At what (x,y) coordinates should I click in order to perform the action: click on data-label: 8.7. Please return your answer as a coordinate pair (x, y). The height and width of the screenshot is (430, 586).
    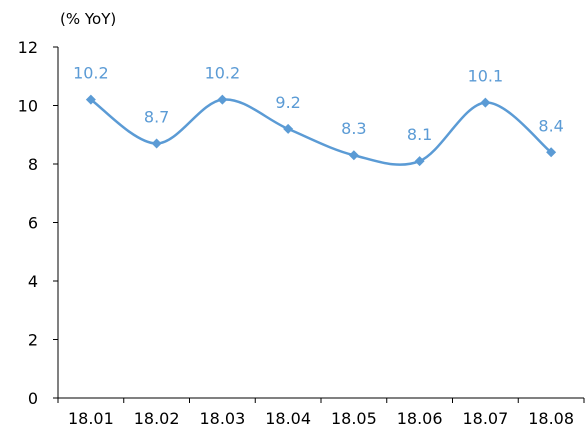
    Looking at the image, I should click on (156, 117).